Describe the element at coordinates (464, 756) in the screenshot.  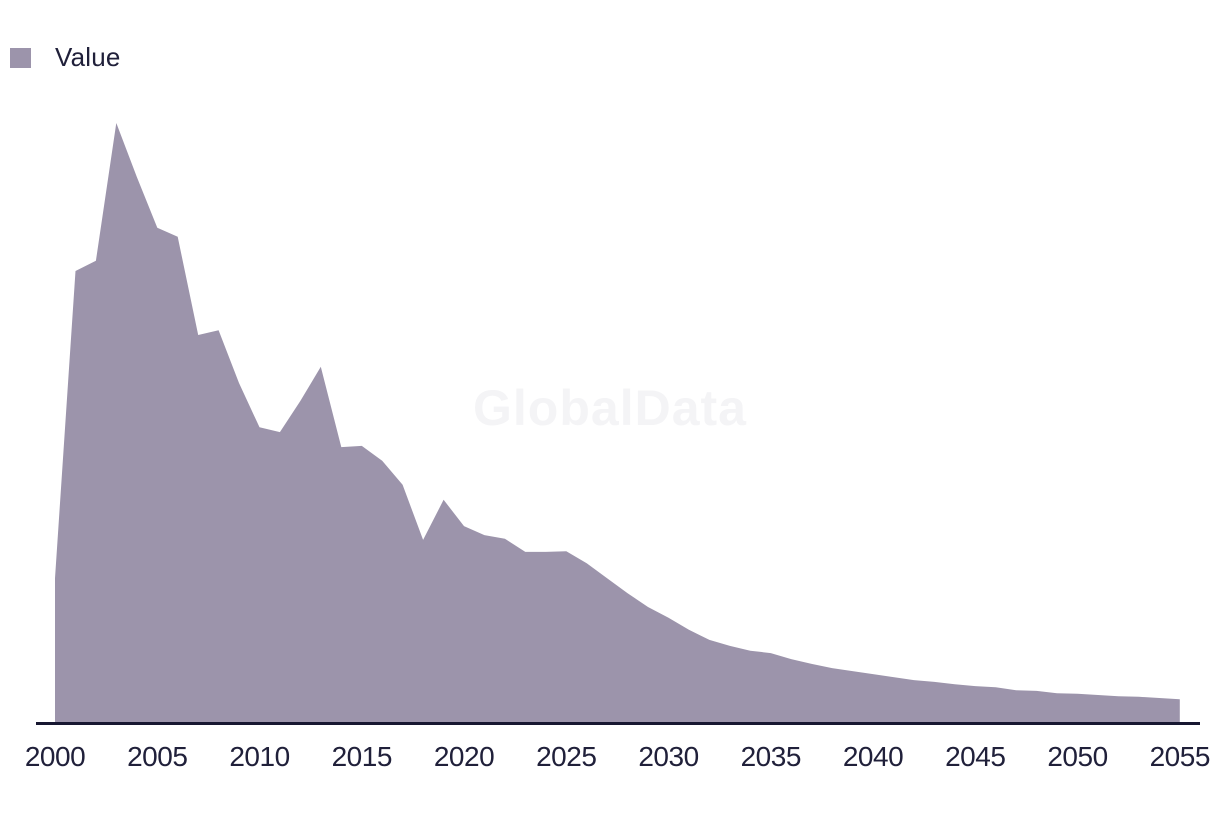
I see `x-tick-label: 2020` at that location.